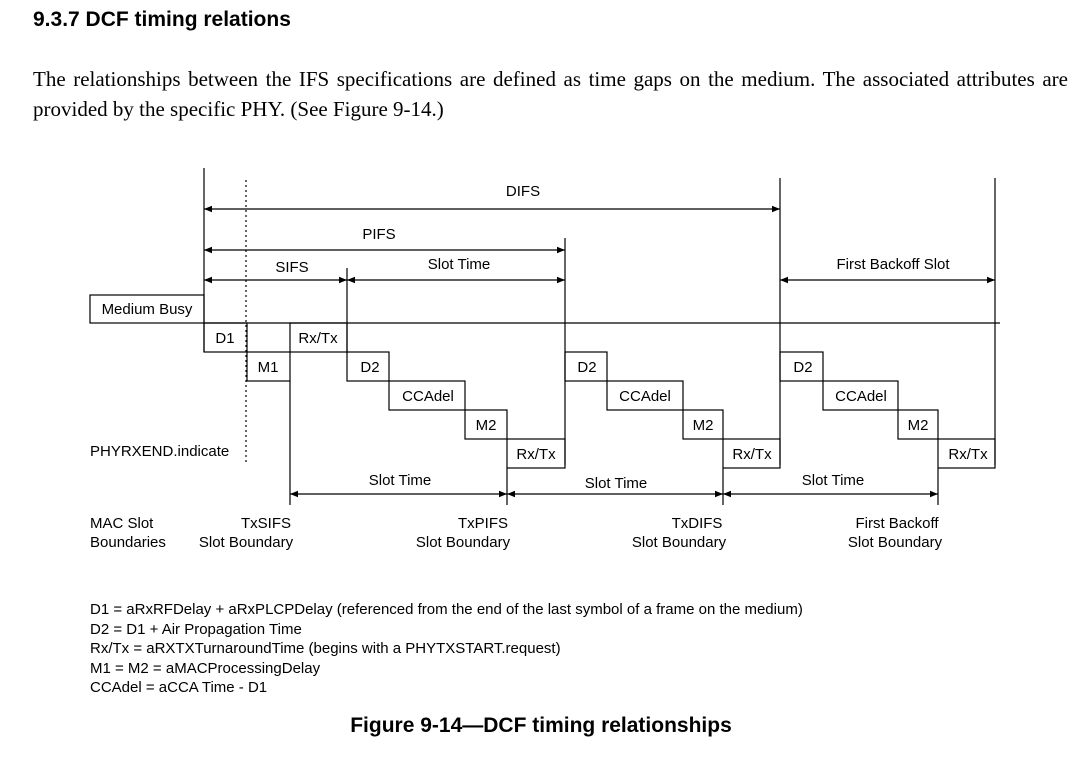 The height and width of the screenshot is (763, 1082). Describe the element at coordinates (400, 480) in the screenshot. I see `slot-time-label-1: Slot Time` at that location.